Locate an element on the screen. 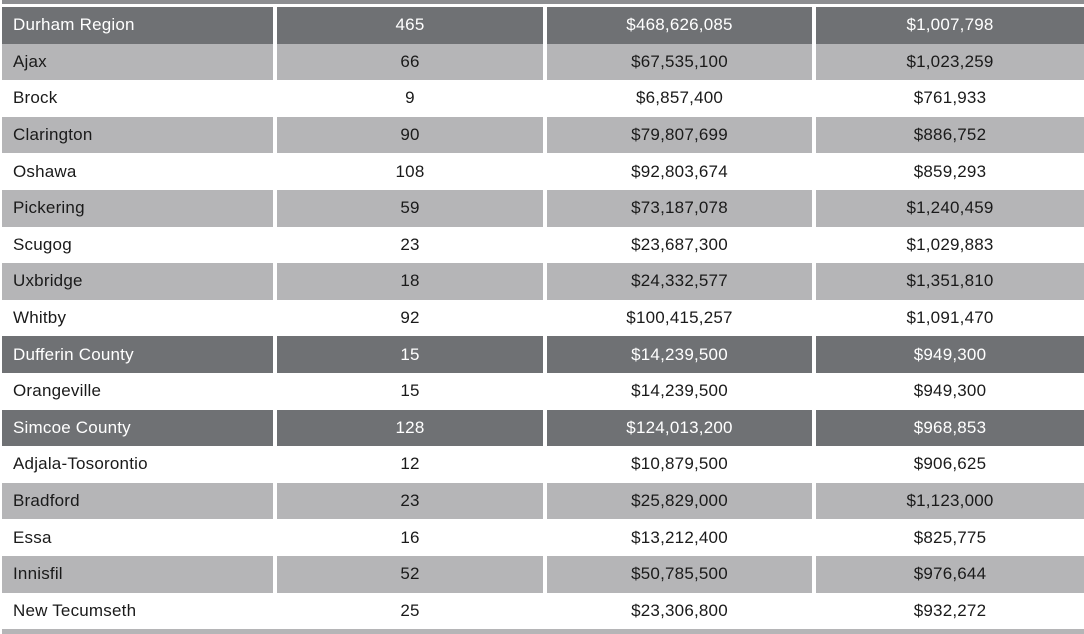 Image resolution: width=1084 pixels, height=634 pixels. dollar-volume-cell: $50,785,500 is located at coordinates (679, 574).